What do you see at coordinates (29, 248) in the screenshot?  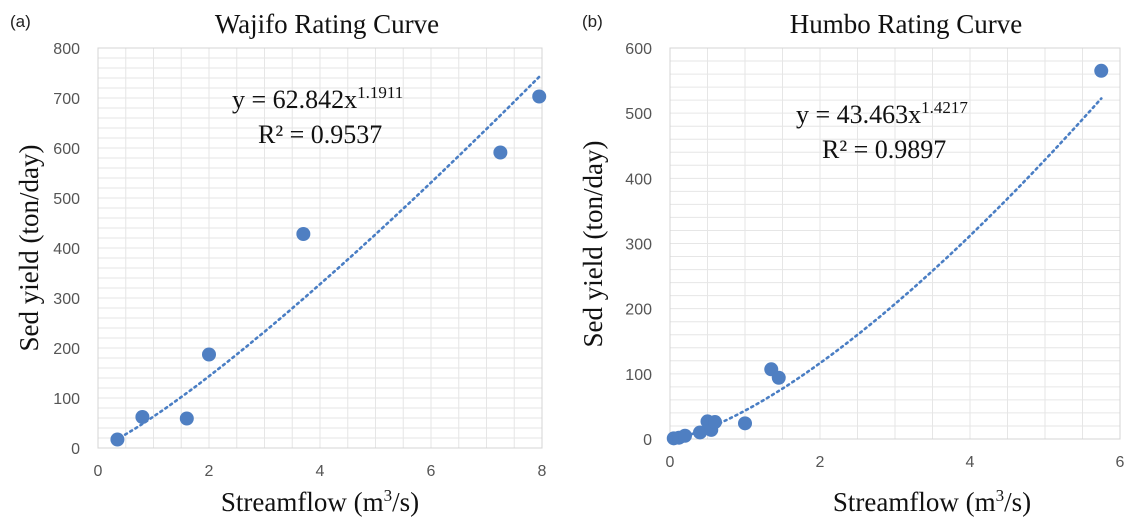 I see `y-axis-label-a: Sed yield (ton/day)` at bounding box center [29, 248].